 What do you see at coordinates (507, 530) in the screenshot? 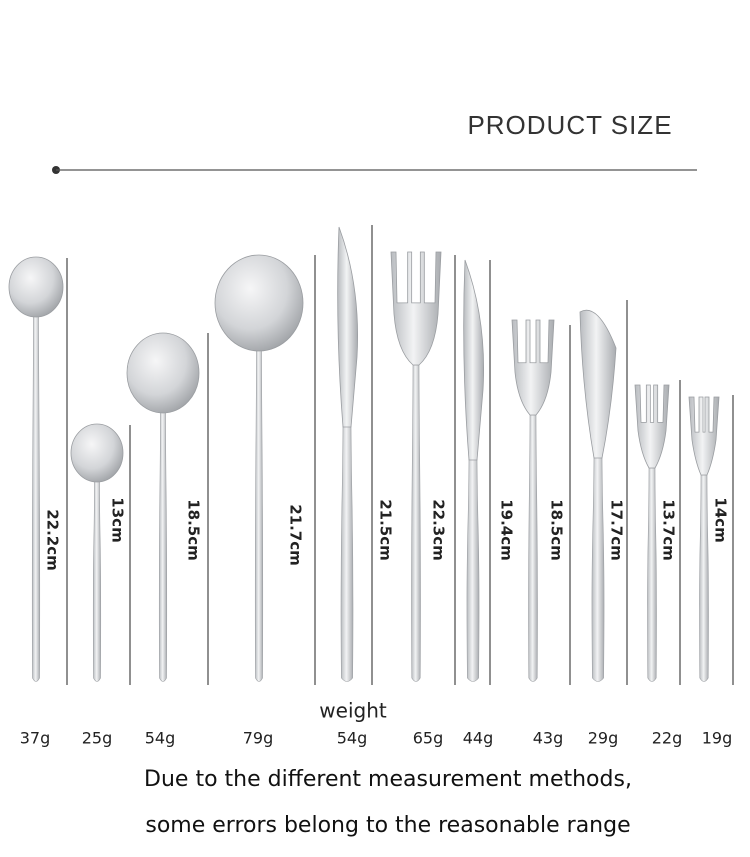
I see `length-label: 19.4cm` at bounding box center [507, 530].